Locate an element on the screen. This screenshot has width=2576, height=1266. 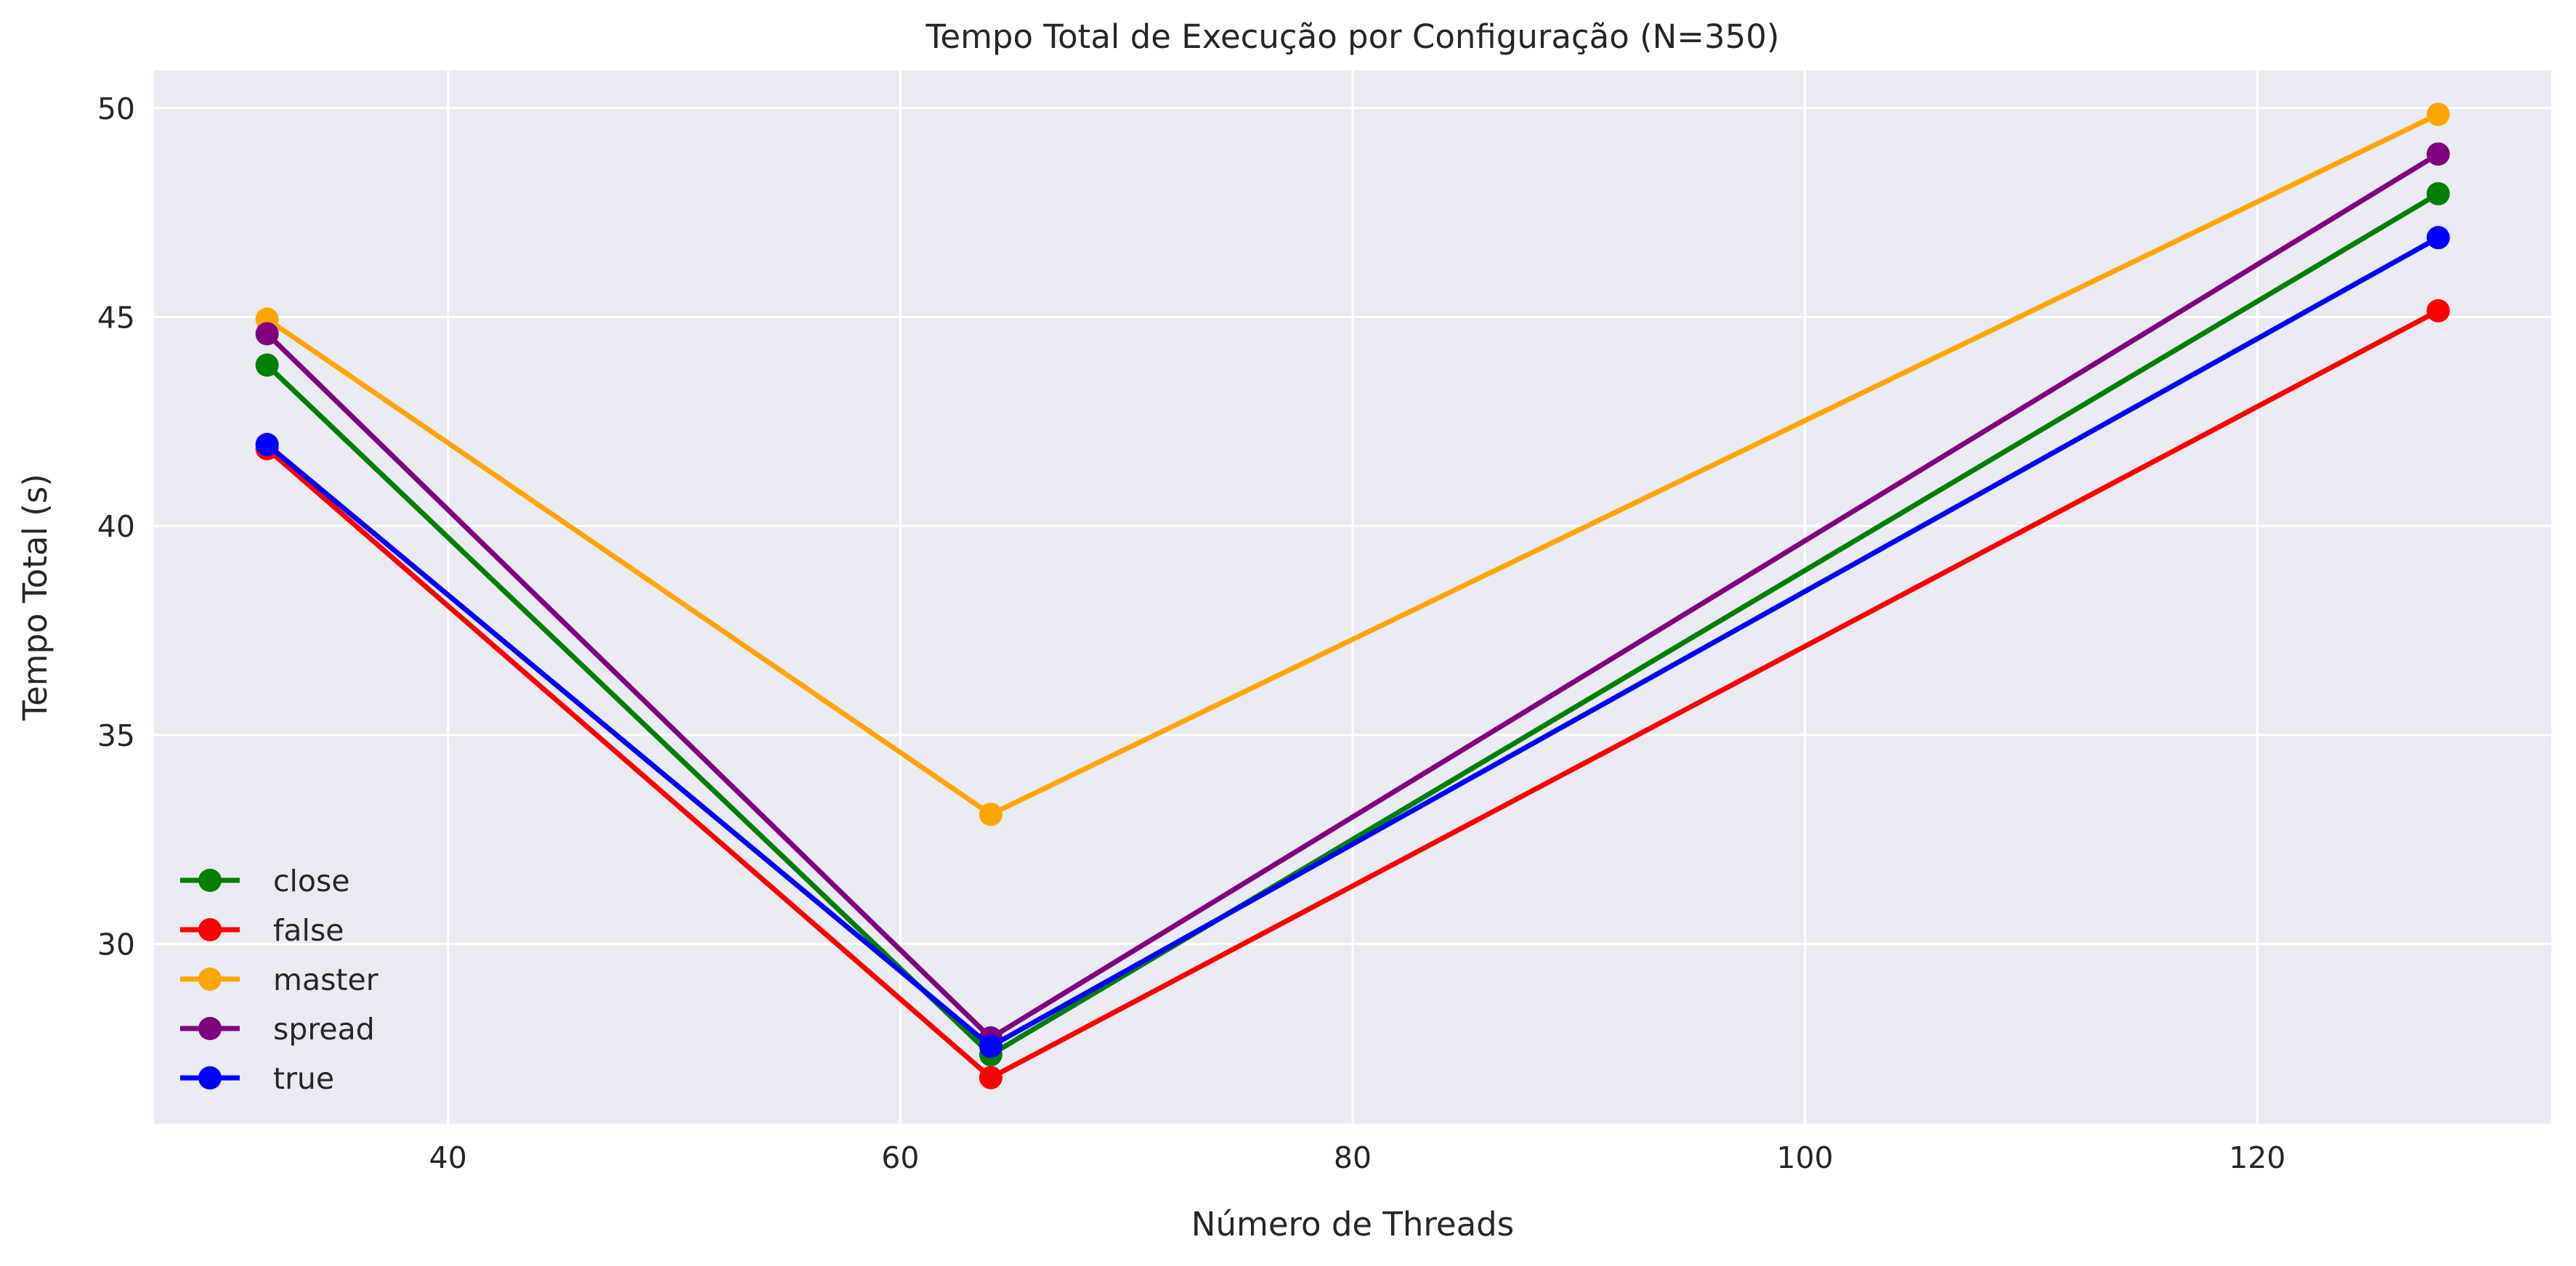
y-axis-label: Tempo Total (s) is located at coordinates (35, 597).